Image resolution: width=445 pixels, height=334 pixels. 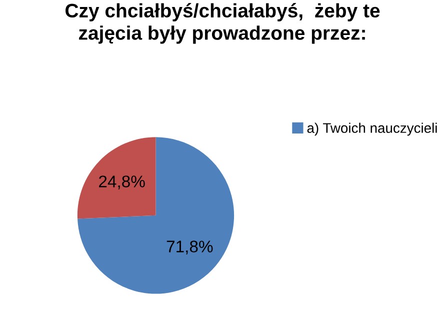 I want to click on data-label: 24,8%, so click(x=122, y=183).